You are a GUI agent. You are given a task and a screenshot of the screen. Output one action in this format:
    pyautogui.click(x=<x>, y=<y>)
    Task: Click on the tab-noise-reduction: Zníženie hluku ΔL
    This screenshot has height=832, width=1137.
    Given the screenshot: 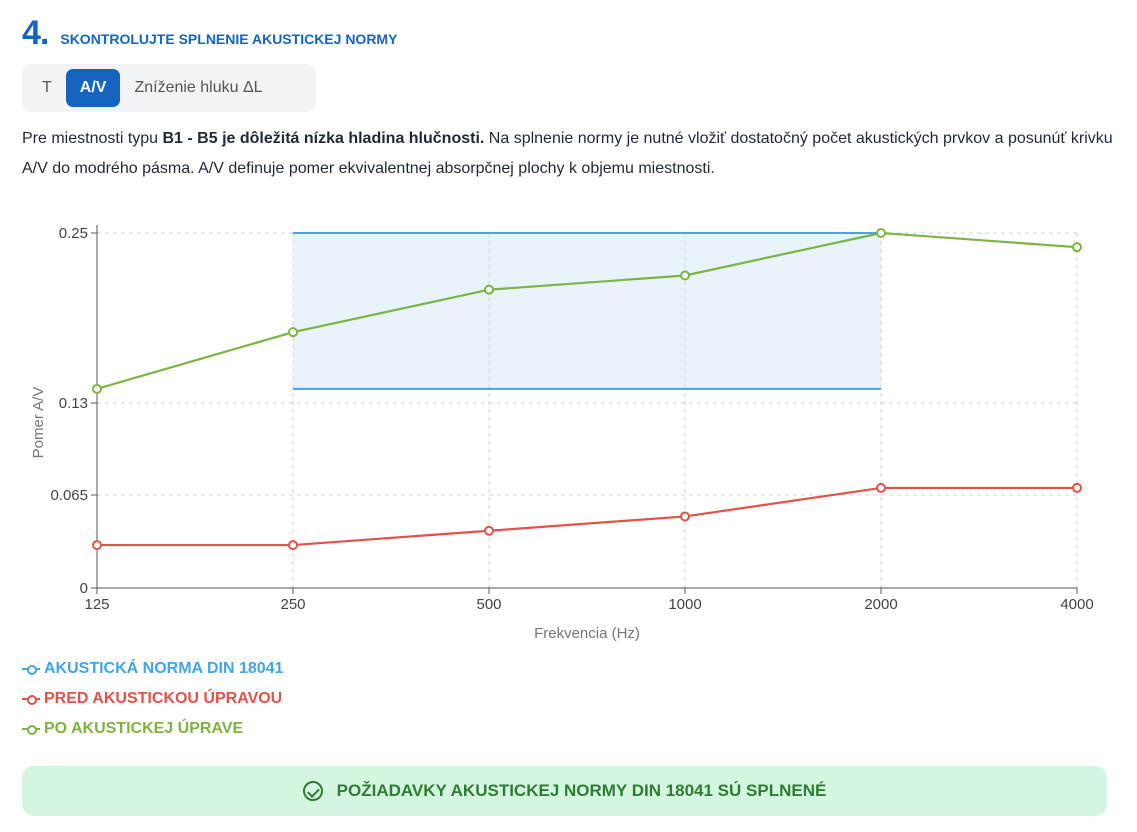 What is the action you would take?
    pyautogui.click(x=198, y=87)
    